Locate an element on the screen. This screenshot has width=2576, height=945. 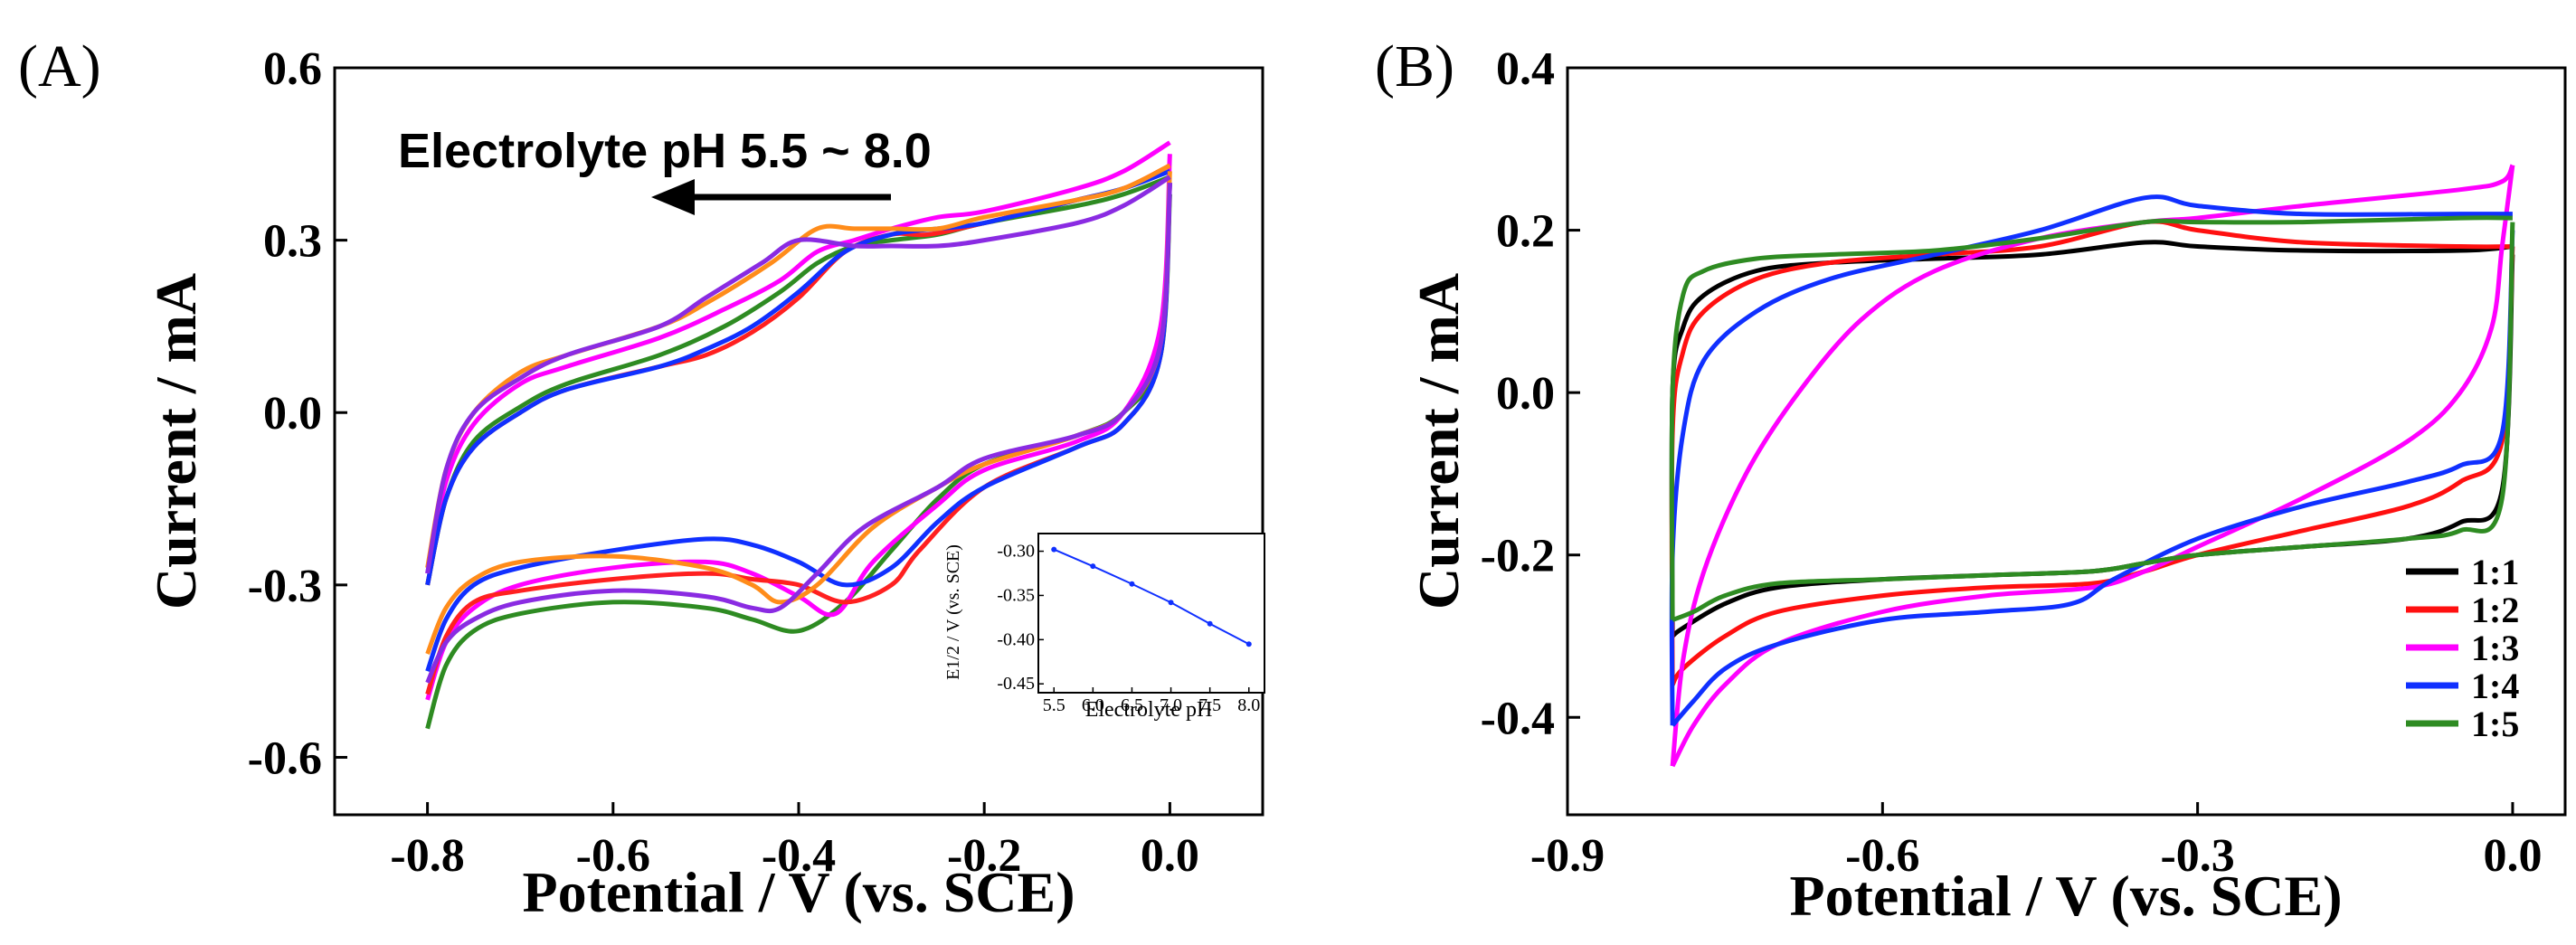
x-tick-label: -0.3 is located at coordinates (2197, 856).